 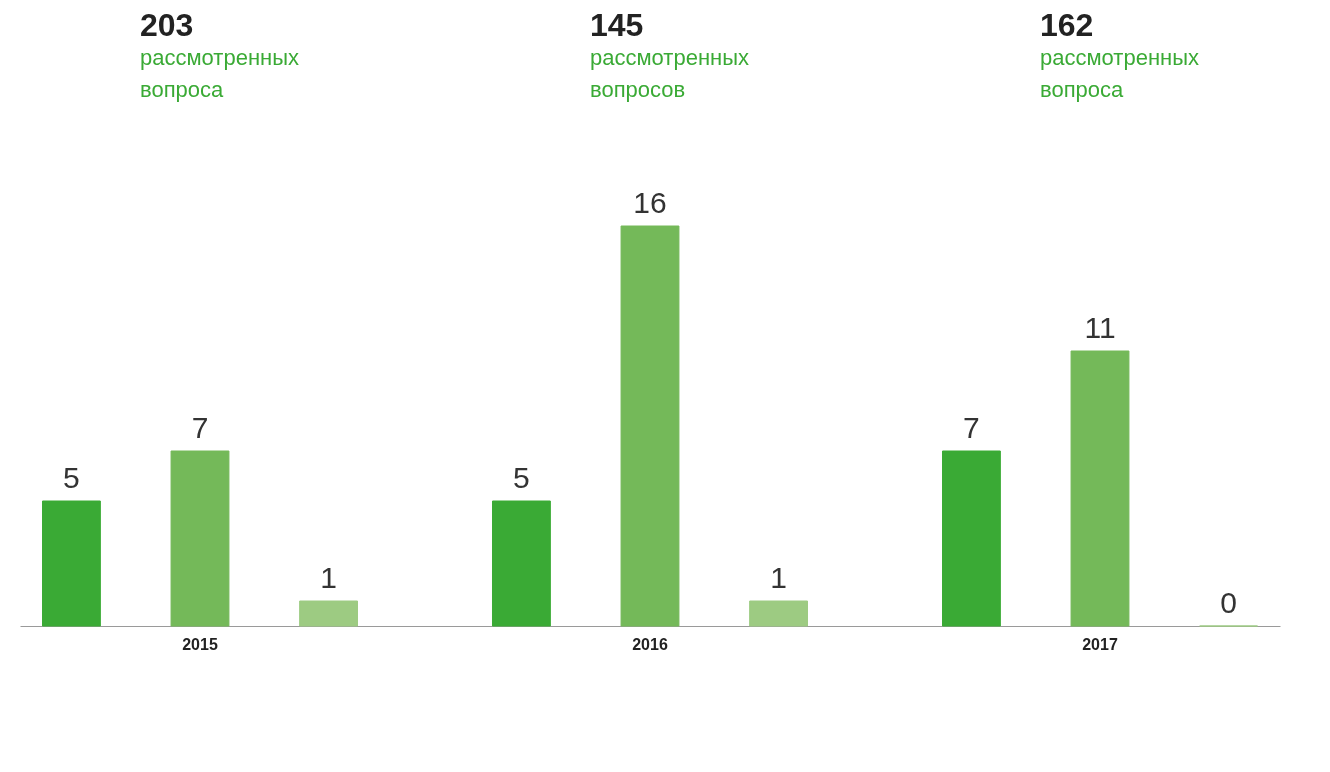 What do you see at coordinates (650, 644) in the screenshot?
I see `x-tick-label: 2016` at bounding box center [650, 644].